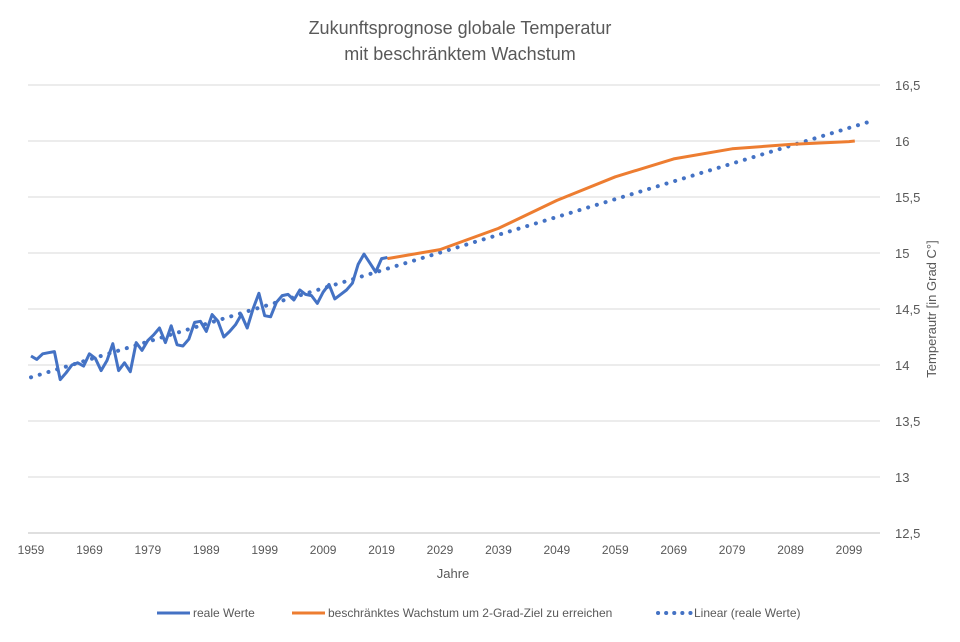 Image resolution: width=960 pixels, height=642 pixels. I want to click on y-tick-label: 13,5, so click(907, 421).